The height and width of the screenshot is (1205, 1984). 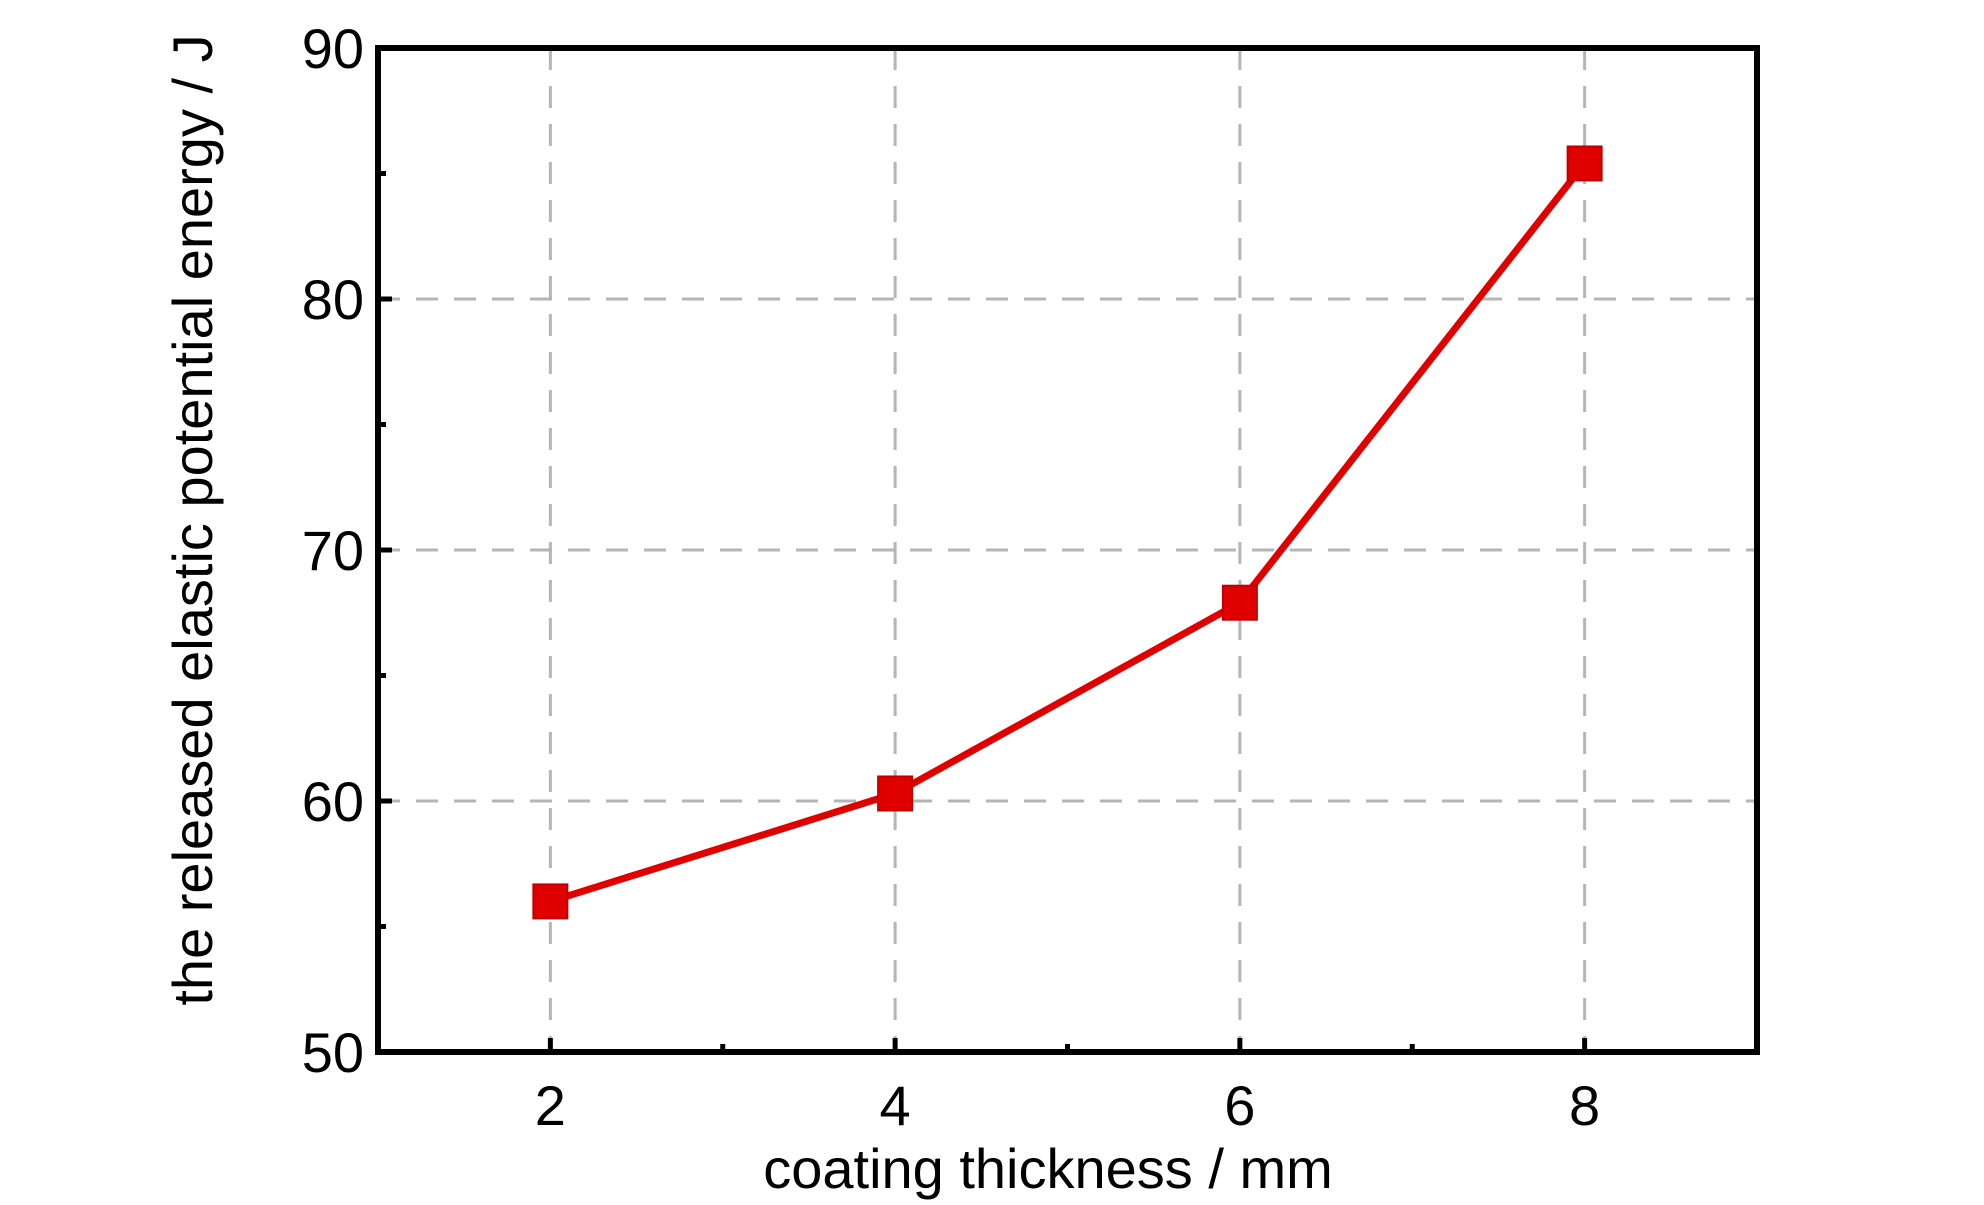 What do you see at coordinates (333, 550) in the screenshot?
I see `y-tick-label: 70` at bounding box center [333, 550].